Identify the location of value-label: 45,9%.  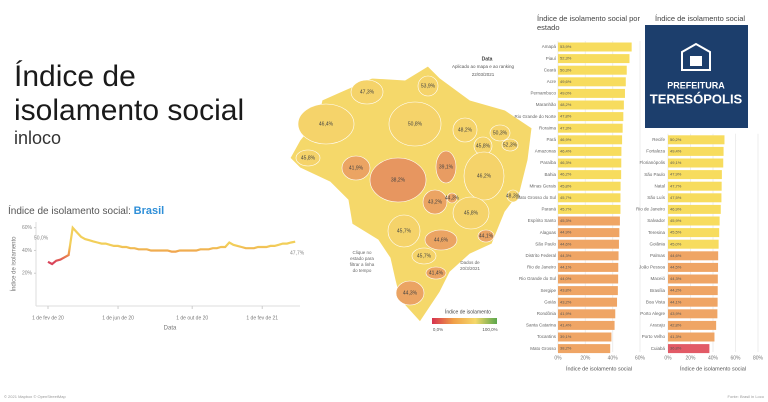
(676, 220).